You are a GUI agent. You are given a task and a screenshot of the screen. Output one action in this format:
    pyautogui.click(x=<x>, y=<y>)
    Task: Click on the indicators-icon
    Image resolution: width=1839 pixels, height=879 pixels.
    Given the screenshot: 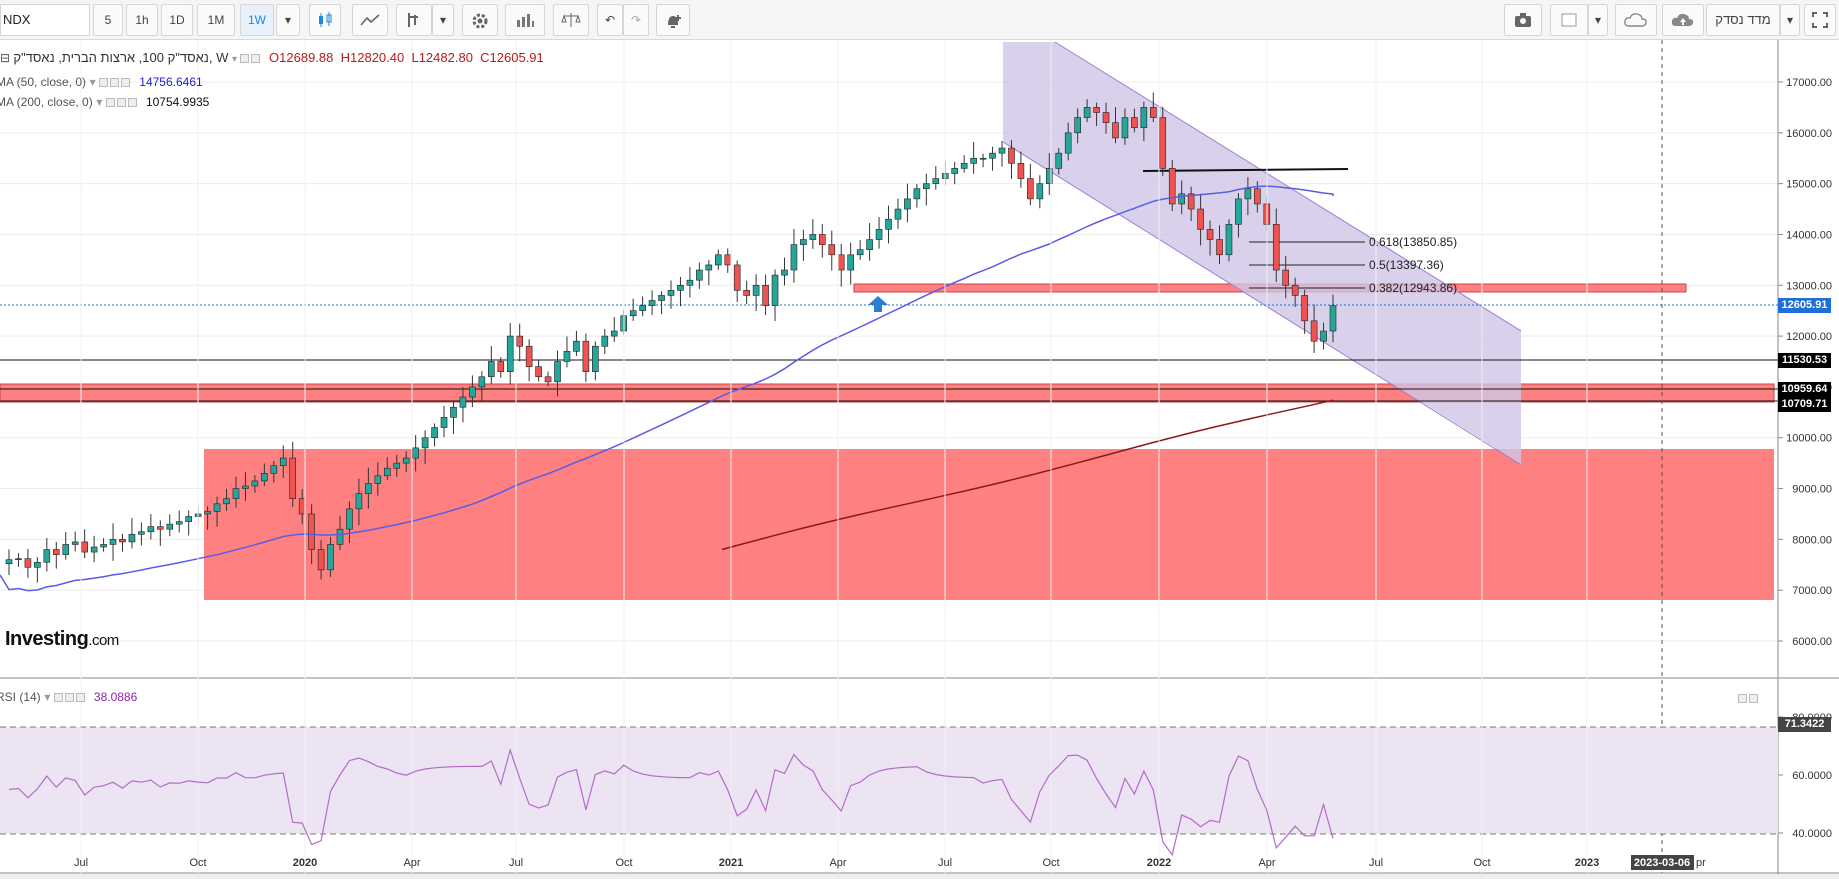 What is the action you would take?
    pyautogui.click(x=414, y=20)
    